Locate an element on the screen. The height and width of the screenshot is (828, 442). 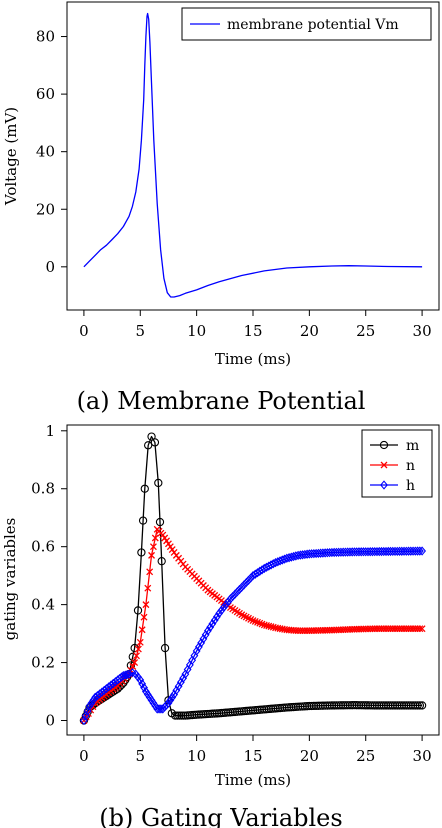
y-tick-label: 0.8 is located at coordinates (43, 489).